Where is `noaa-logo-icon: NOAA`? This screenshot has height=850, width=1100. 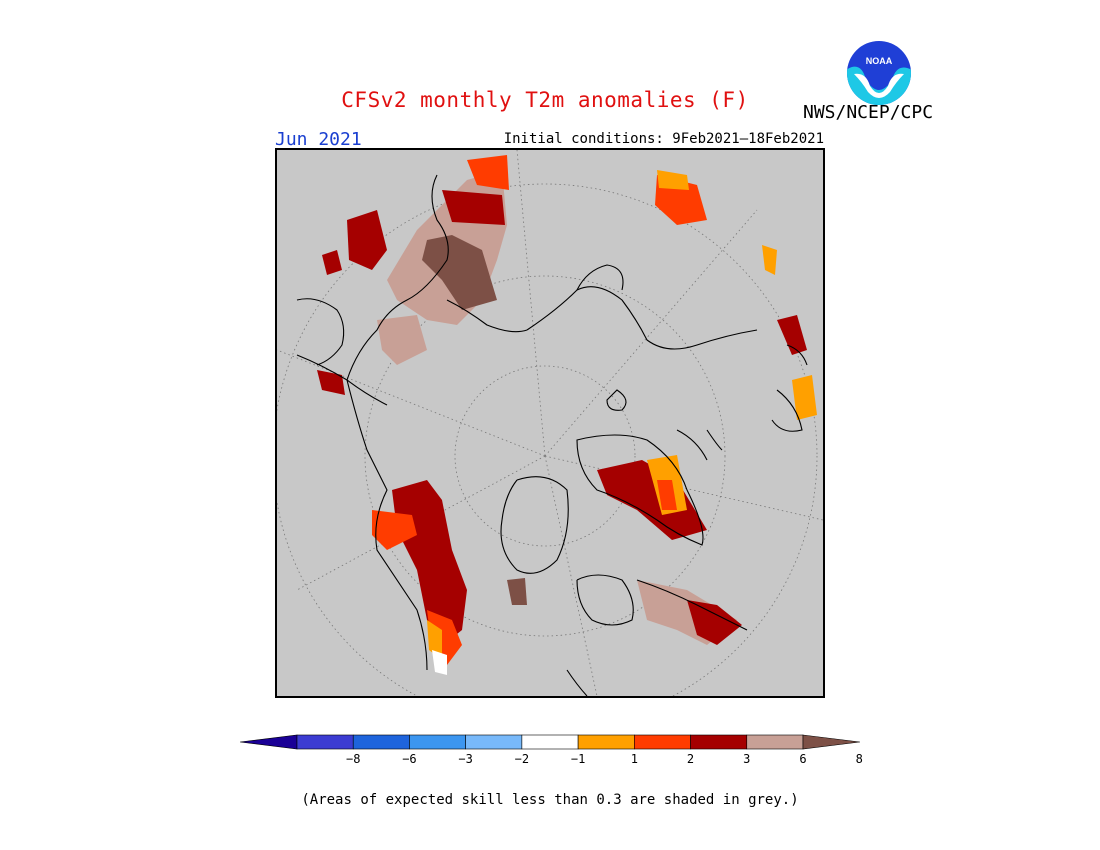
noaa-logo-icon: NOAA is located at coordinates (879, 73).